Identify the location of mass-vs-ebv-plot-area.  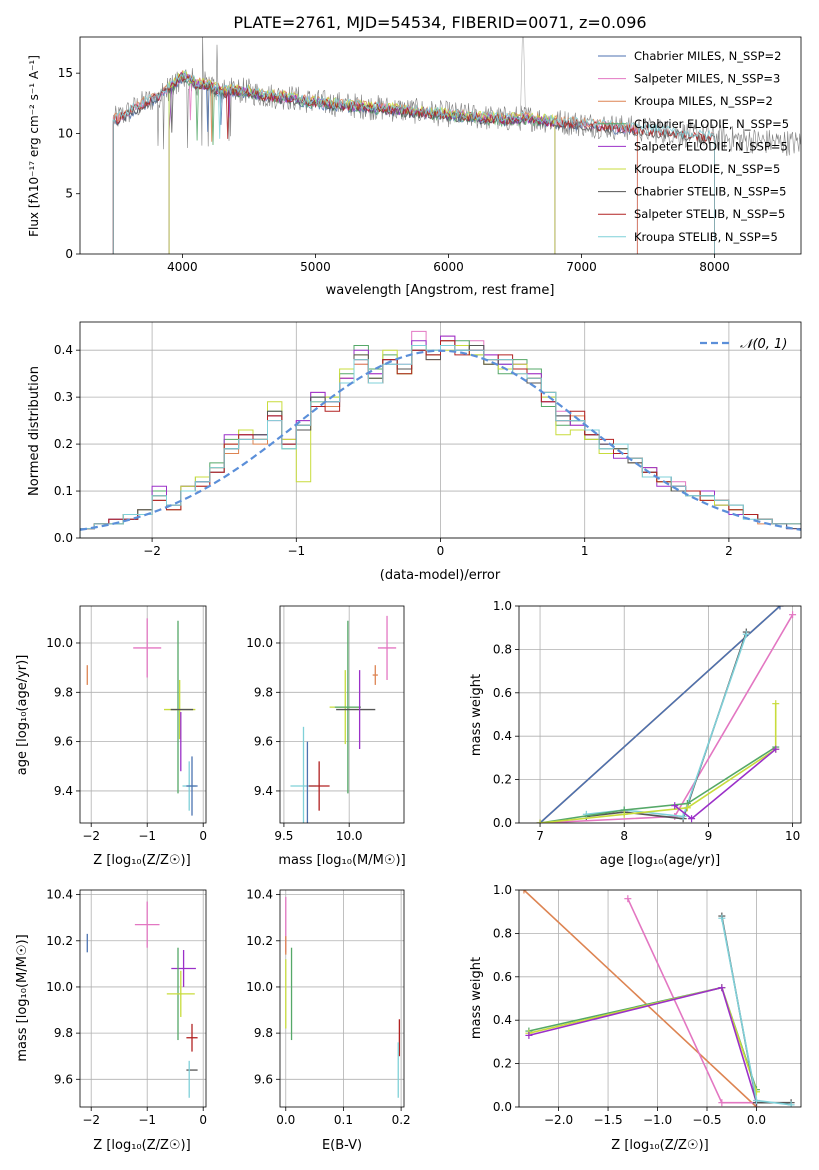
(343, 997).